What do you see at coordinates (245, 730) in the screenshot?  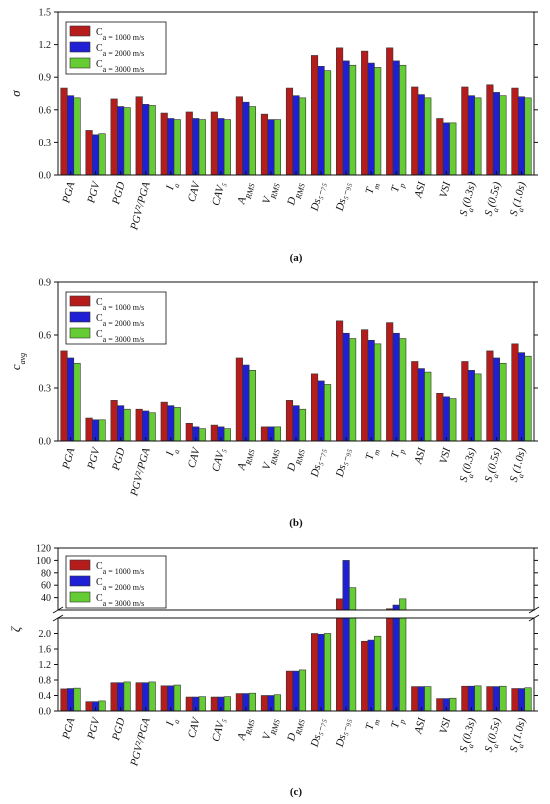 I see `x-tick-label: ARMS` at bounding box center [245, 730].